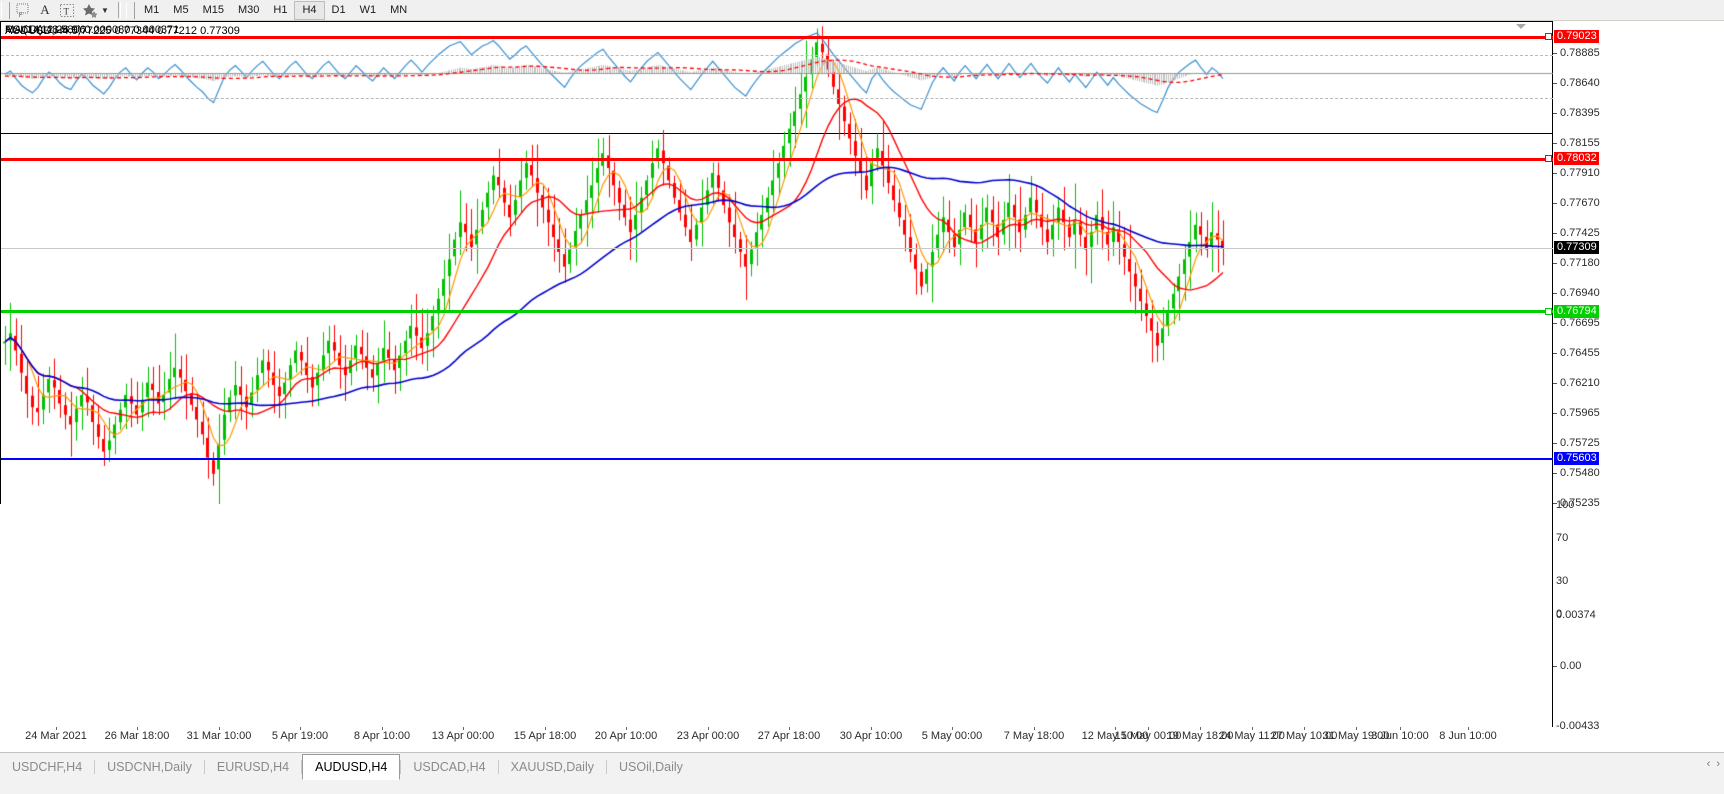  Describe the element at coordinates (219, 736) in the screenshot. I see `time-axis-label: 31 Mar 10:00` at that location.